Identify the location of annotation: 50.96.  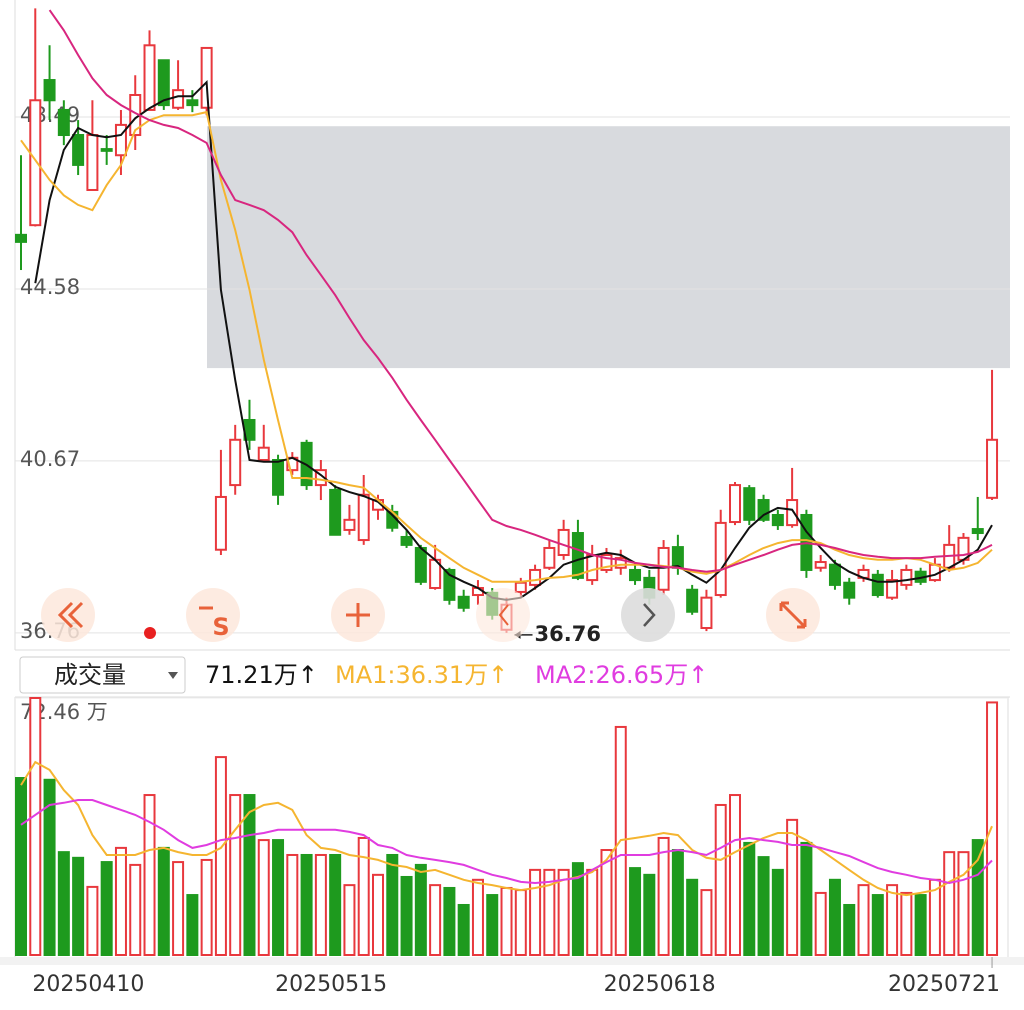
(96, 1).